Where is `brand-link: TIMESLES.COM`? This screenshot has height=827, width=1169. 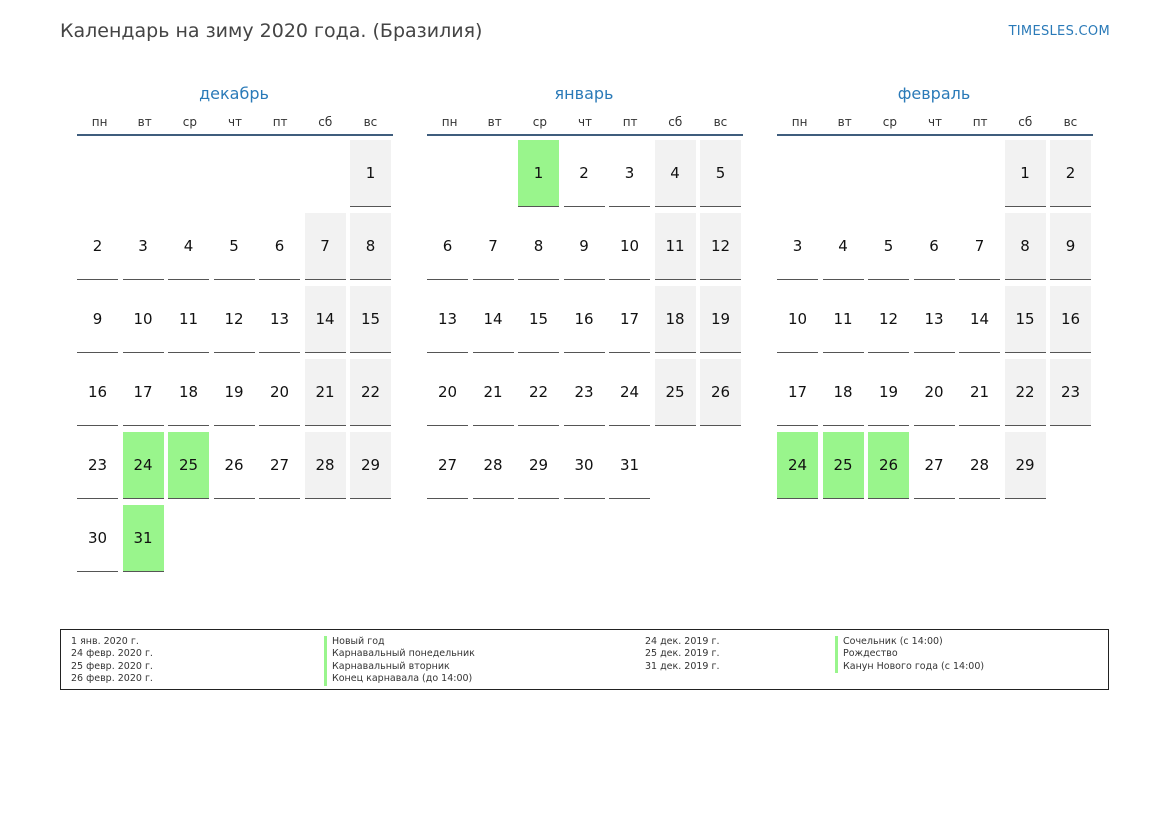 brand-link: TIMESLES.COM is located at coordinates (1059, 31).